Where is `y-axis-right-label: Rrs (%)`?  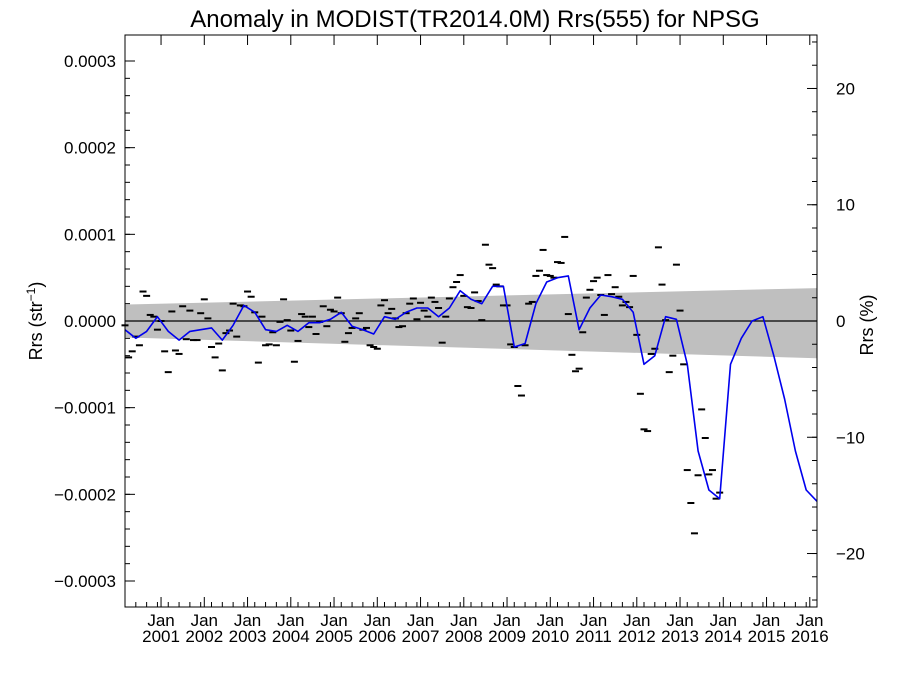
y-axis-right-label: Rrs (%) is located at coordinates (867, 325).